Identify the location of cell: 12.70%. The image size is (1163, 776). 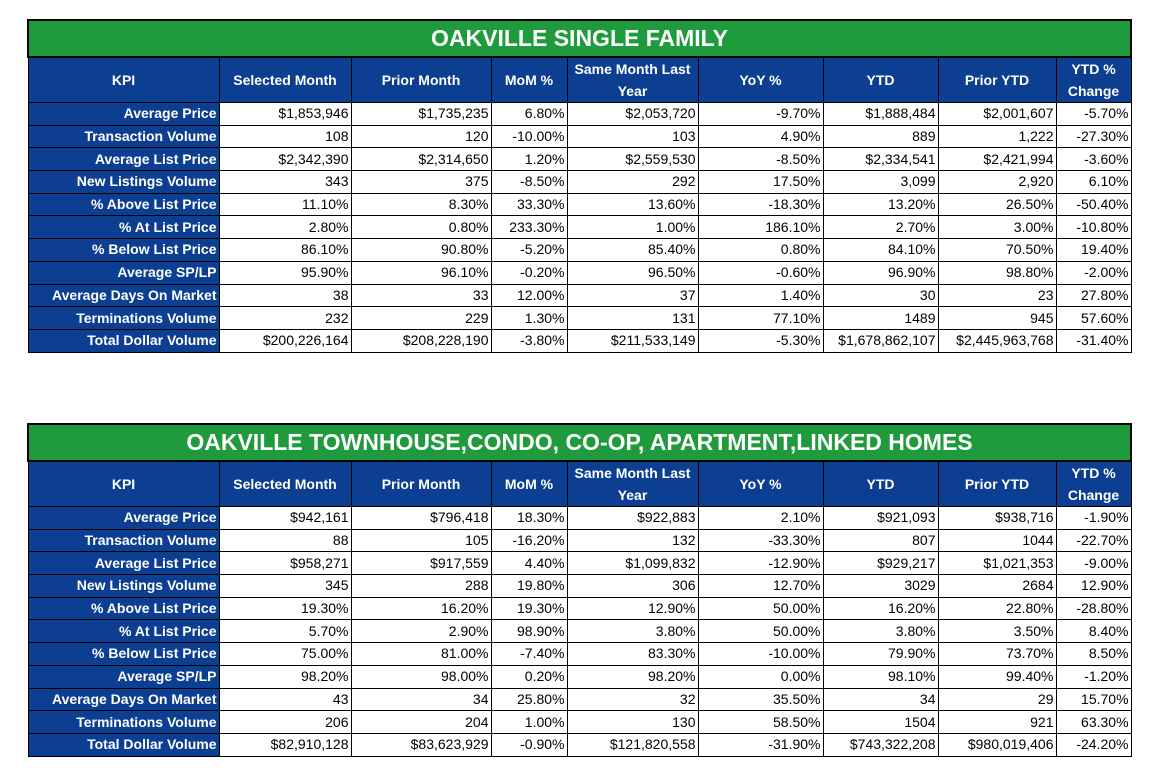
(760, 586).